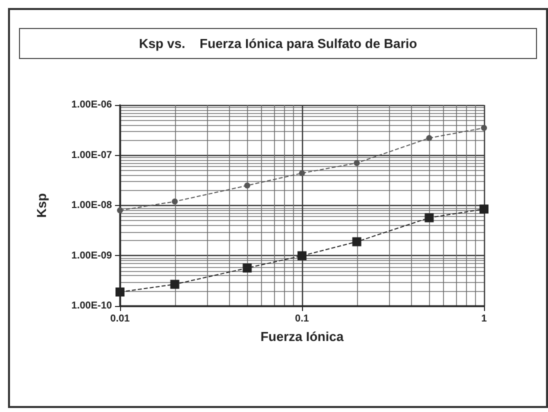  Describe the element at coordinates (120, 319) in the screenshot. I see `x-tick-label: 0.01` at that location.